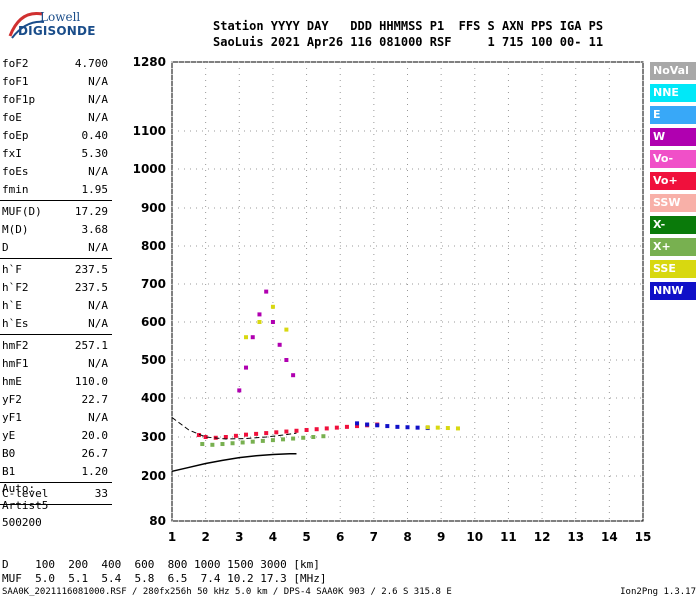  What do you see at coordinates (239, 537) in the screenshot?
I see `x-tick-label: 3` at bounding box center [239, 537].